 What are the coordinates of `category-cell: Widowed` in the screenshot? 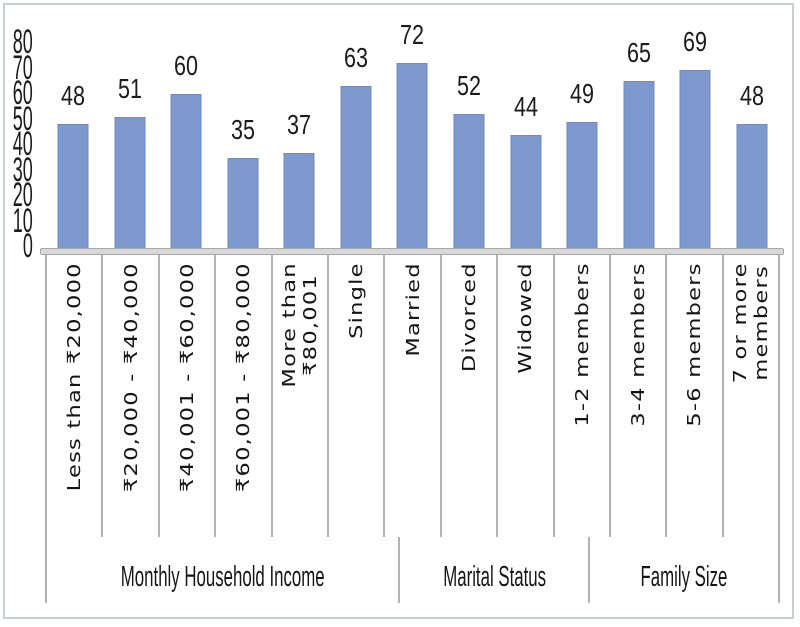 It's located at (524, 396).